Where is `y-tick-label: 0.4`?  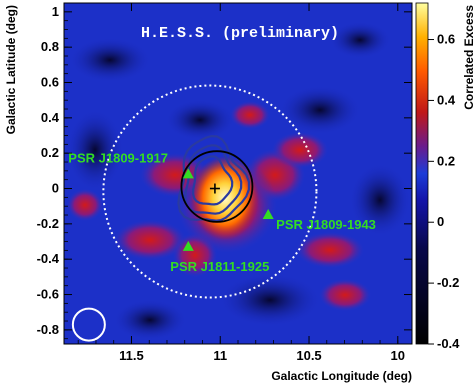
y-tick-label: 0.4 is located at coordinates (50, 117).